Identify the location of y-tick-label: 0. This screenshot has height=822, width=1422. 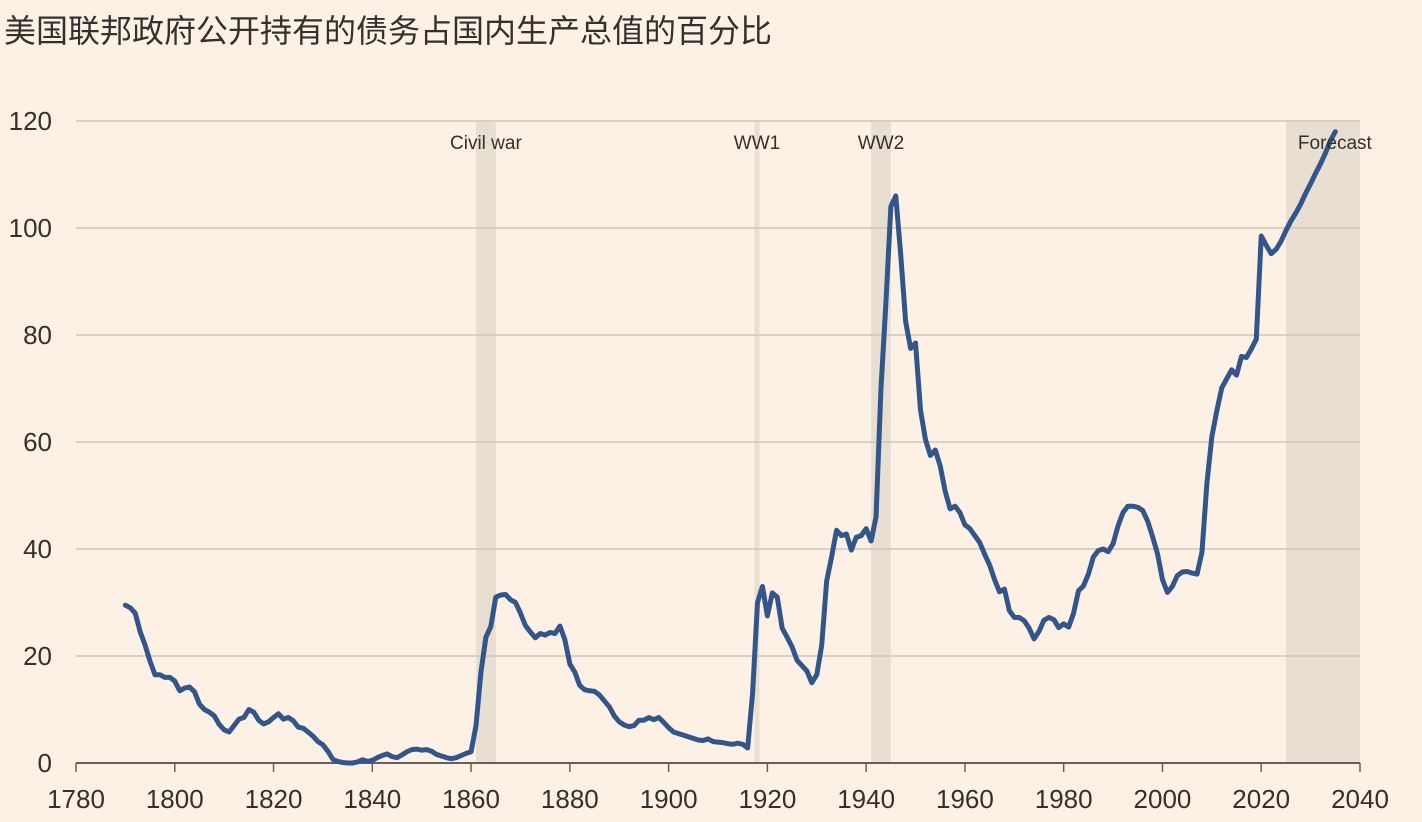
(45, 763).